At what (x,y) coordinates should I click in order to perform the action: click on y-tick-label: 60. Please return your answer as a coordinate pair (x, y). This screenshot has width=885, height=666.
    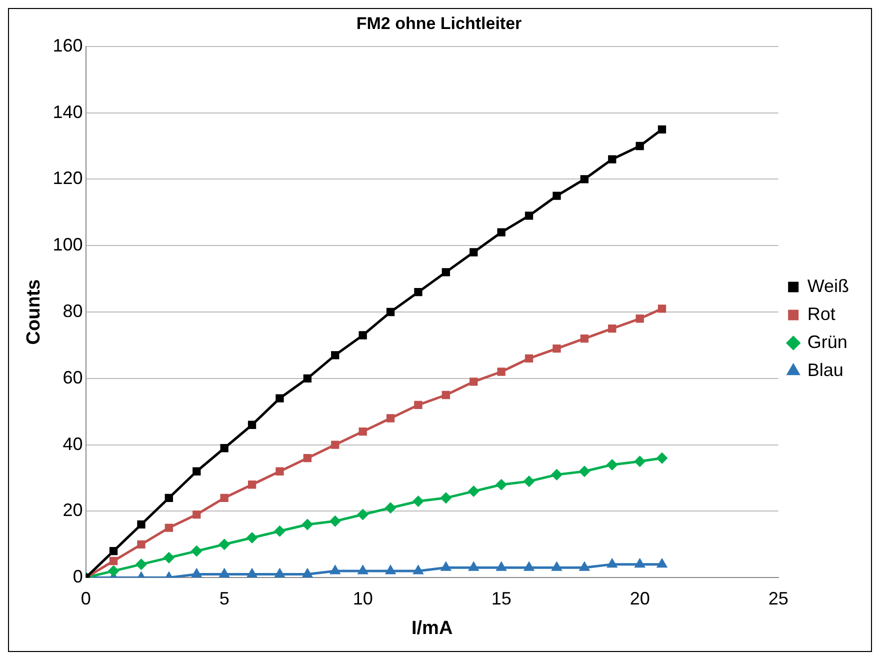
    Looking at the image, I should click on (72, 377).